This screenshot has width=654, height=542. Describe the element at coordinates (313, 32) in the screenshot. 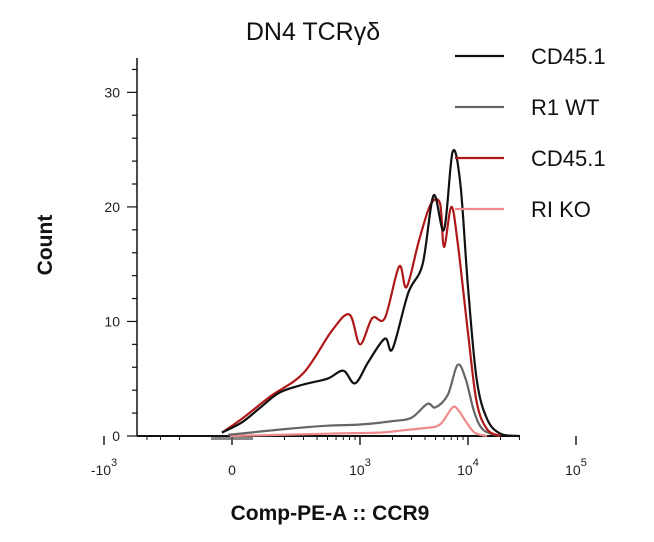

I see `chart-title: DN4 TCRγδ` at that location.